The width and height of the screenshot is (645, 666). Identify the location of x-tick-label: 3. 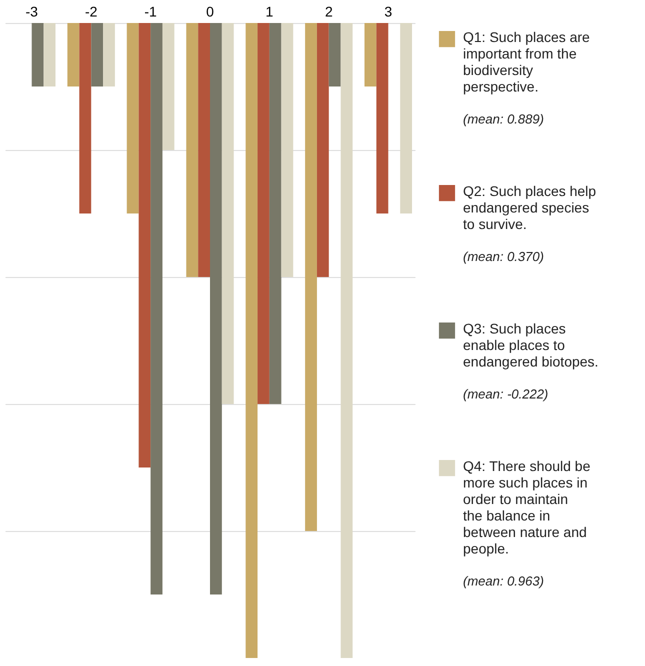
(388, 12).